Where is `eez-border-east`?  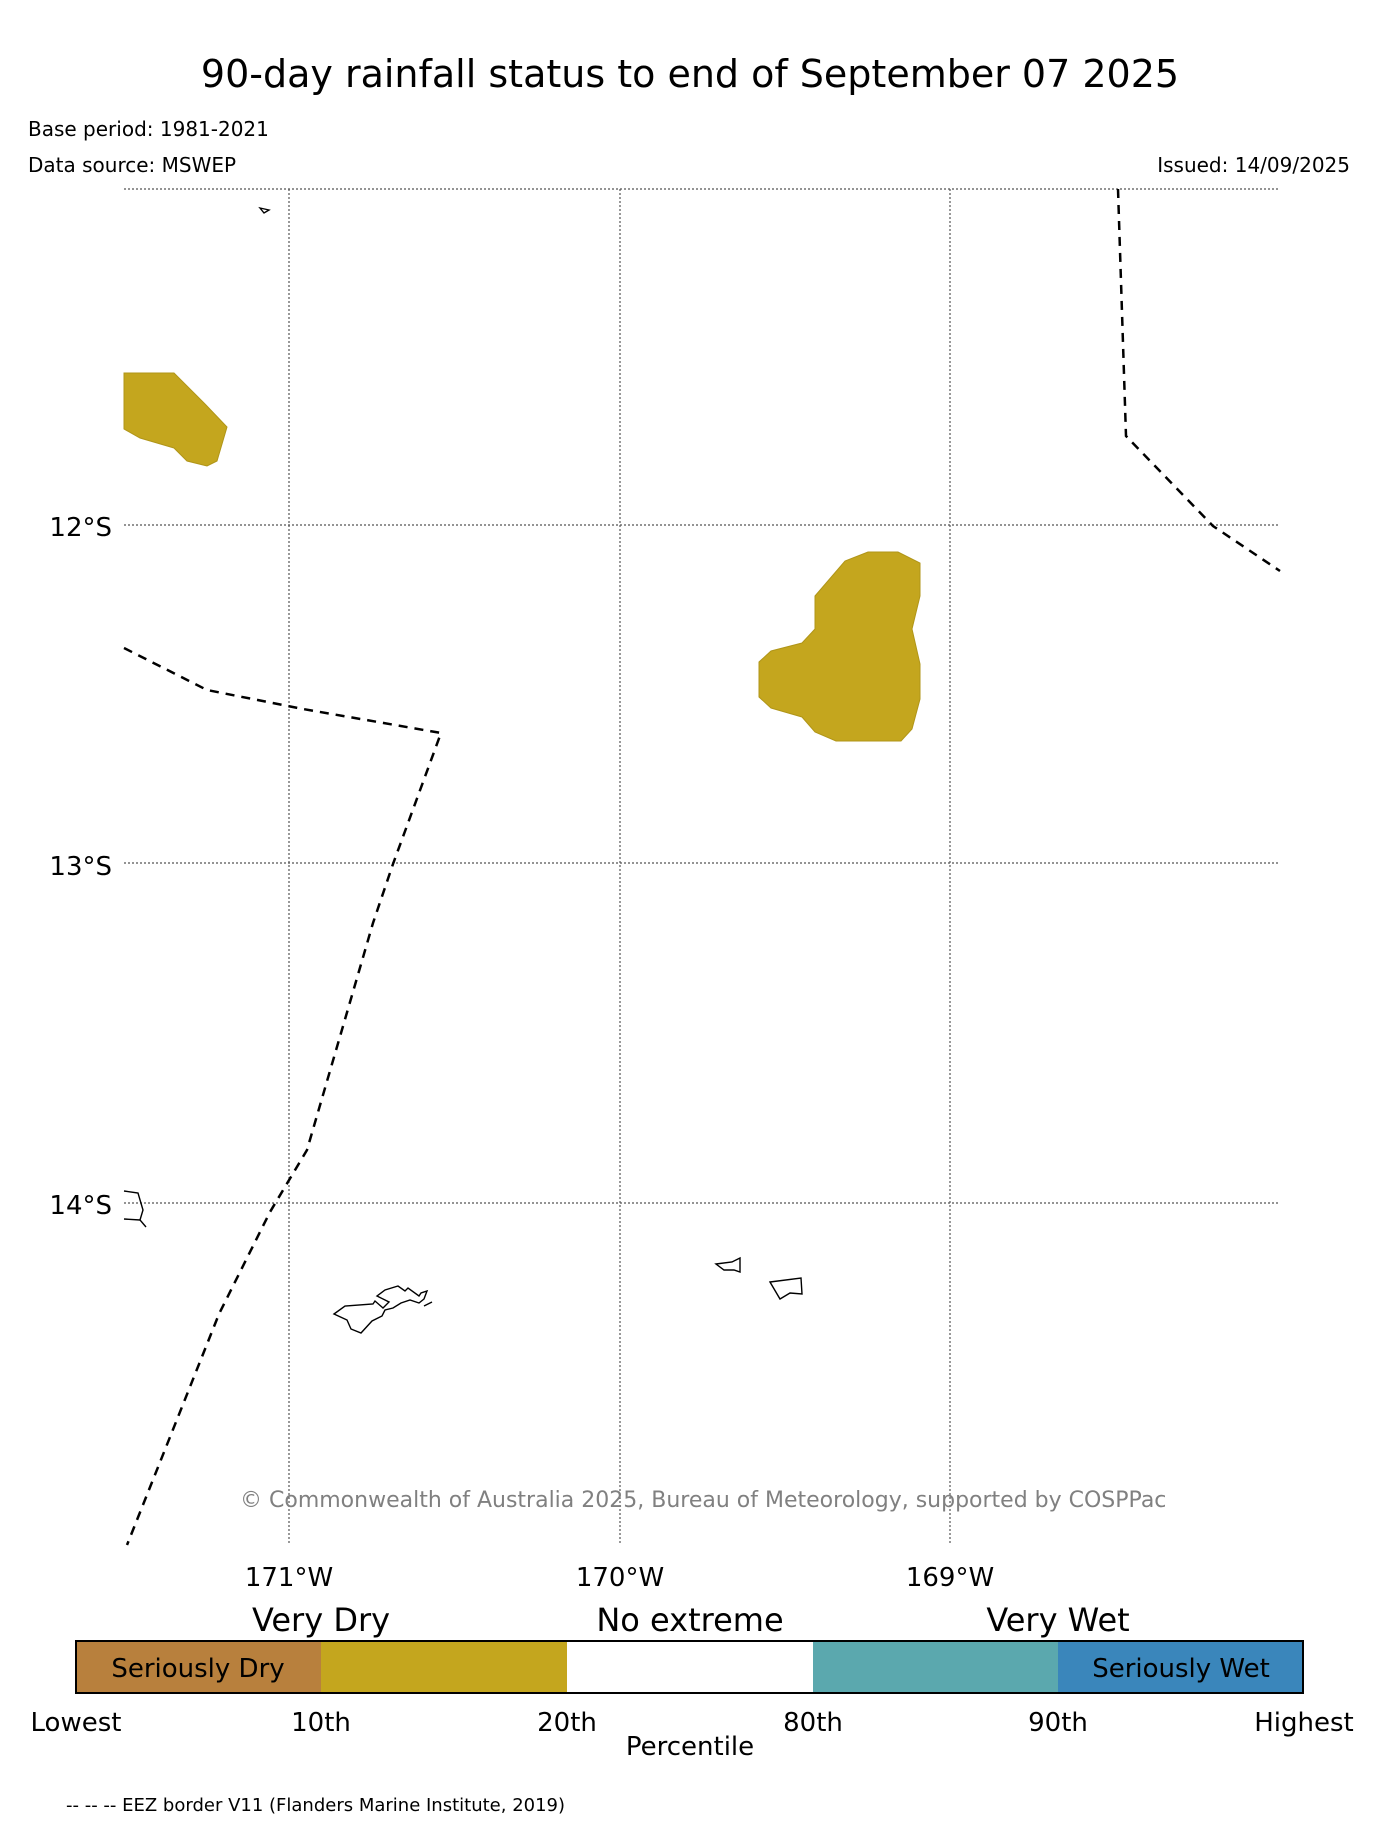
eez-border-east is located at coordinates (1198, 380).